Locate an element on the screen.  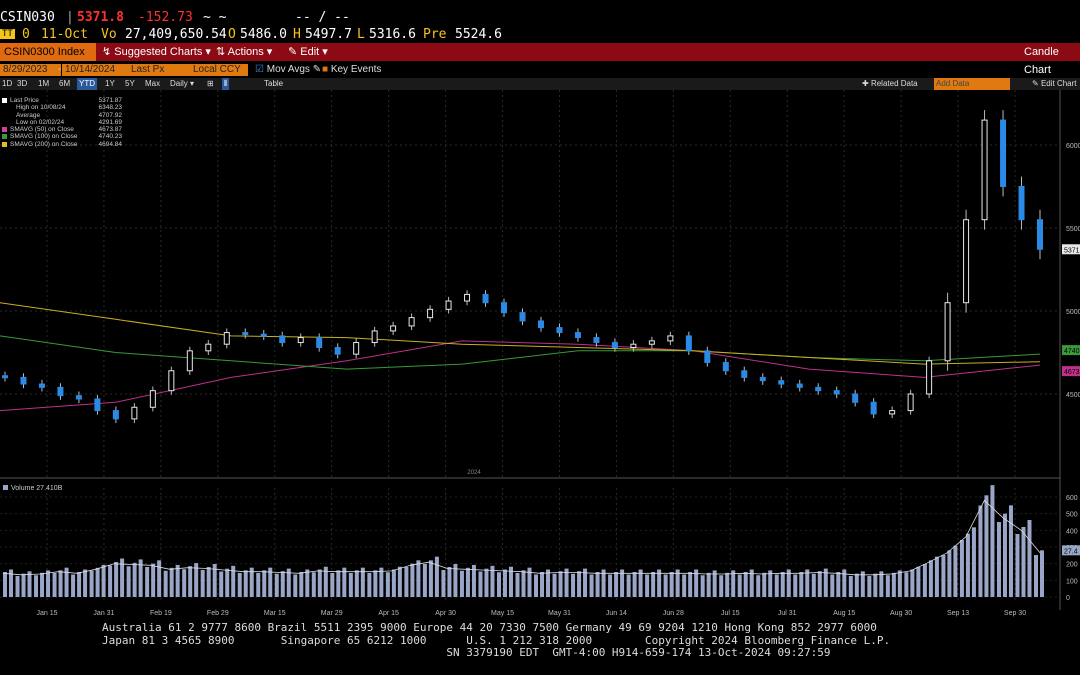
checkbox-icon: ■ is located at coordinates (326, 69).